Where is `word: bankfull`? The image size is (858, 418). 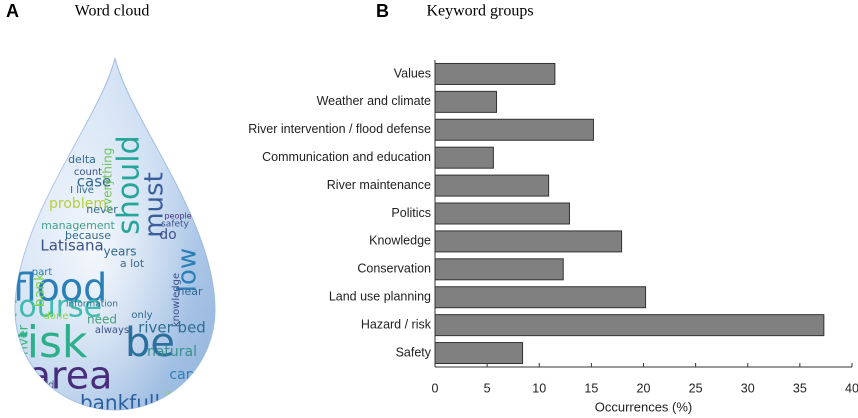 word: bankfull is located at coordinates (120, 403).